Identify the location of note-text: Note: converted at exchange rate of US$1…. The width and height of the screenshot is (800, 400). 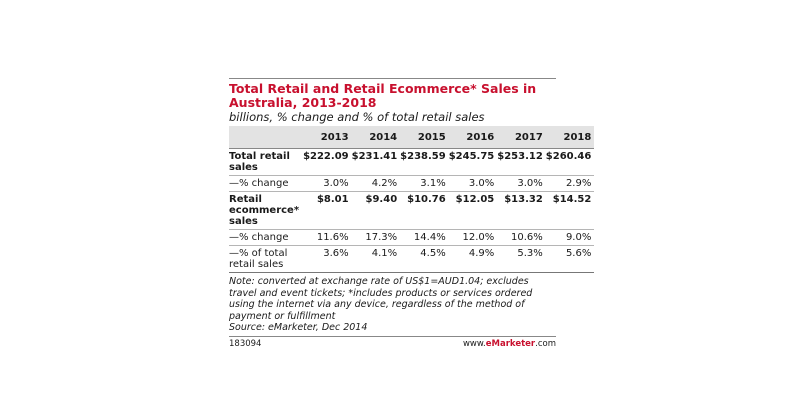
(381, 299).